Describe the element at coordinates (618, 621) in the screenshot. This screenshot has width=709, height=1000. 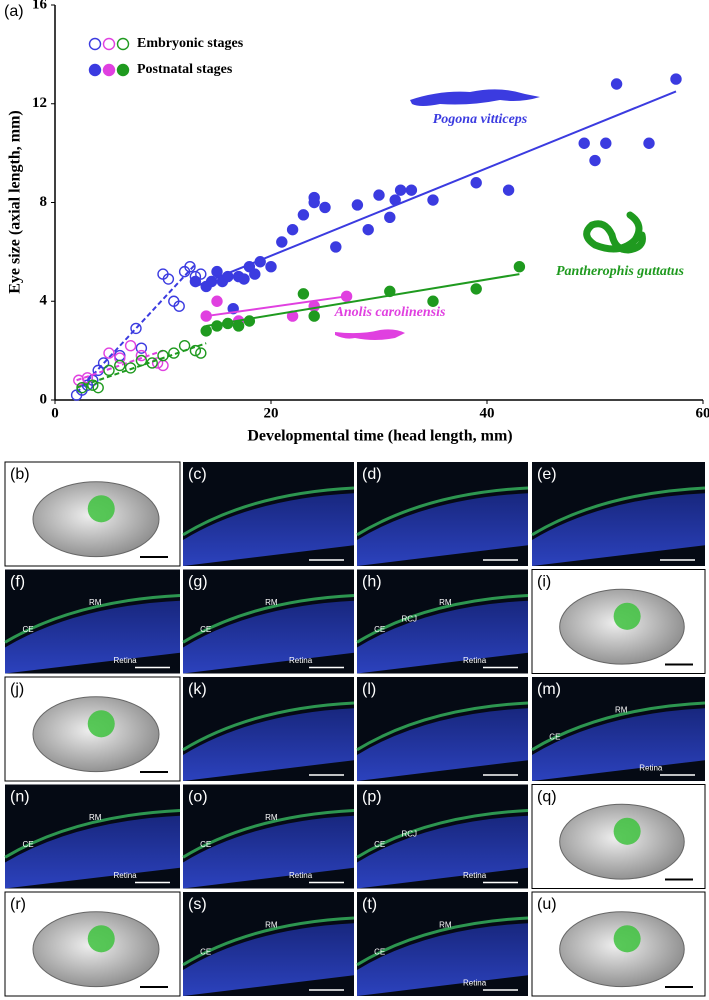
I see `panel: (i)` at that location.